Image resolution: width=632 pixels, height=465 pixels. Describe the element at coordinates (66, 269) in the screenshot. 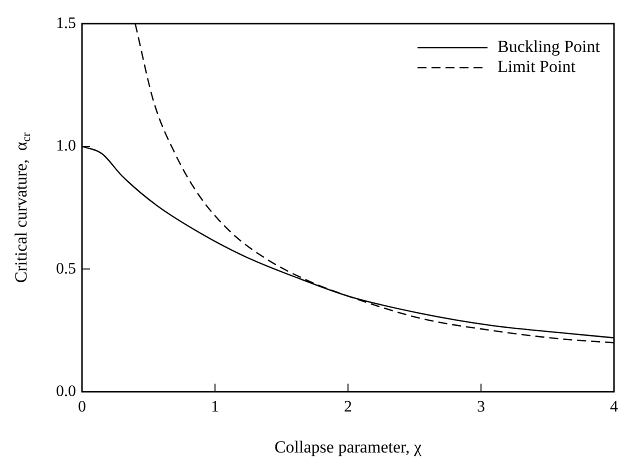

I see `y-tick-label: 0.5` at that location.